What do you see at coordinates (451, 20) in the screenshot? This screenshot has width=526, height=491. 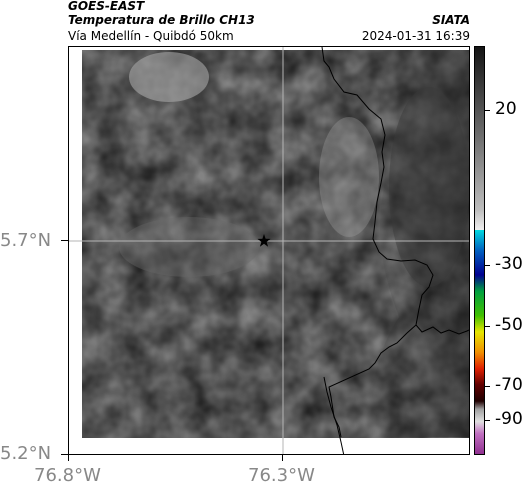 I see `brand-label: SIATA` at bounding box center [451, 20].